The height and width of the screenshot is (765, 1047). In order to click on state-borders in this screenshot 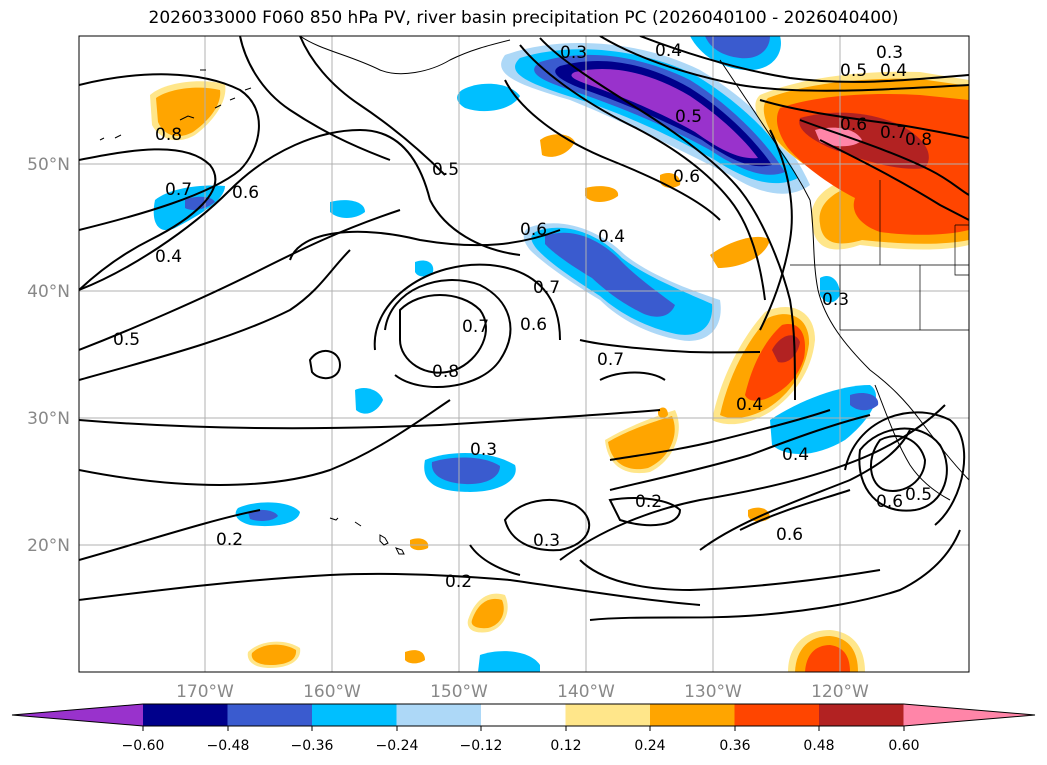, I will do `click(879, 255)`.